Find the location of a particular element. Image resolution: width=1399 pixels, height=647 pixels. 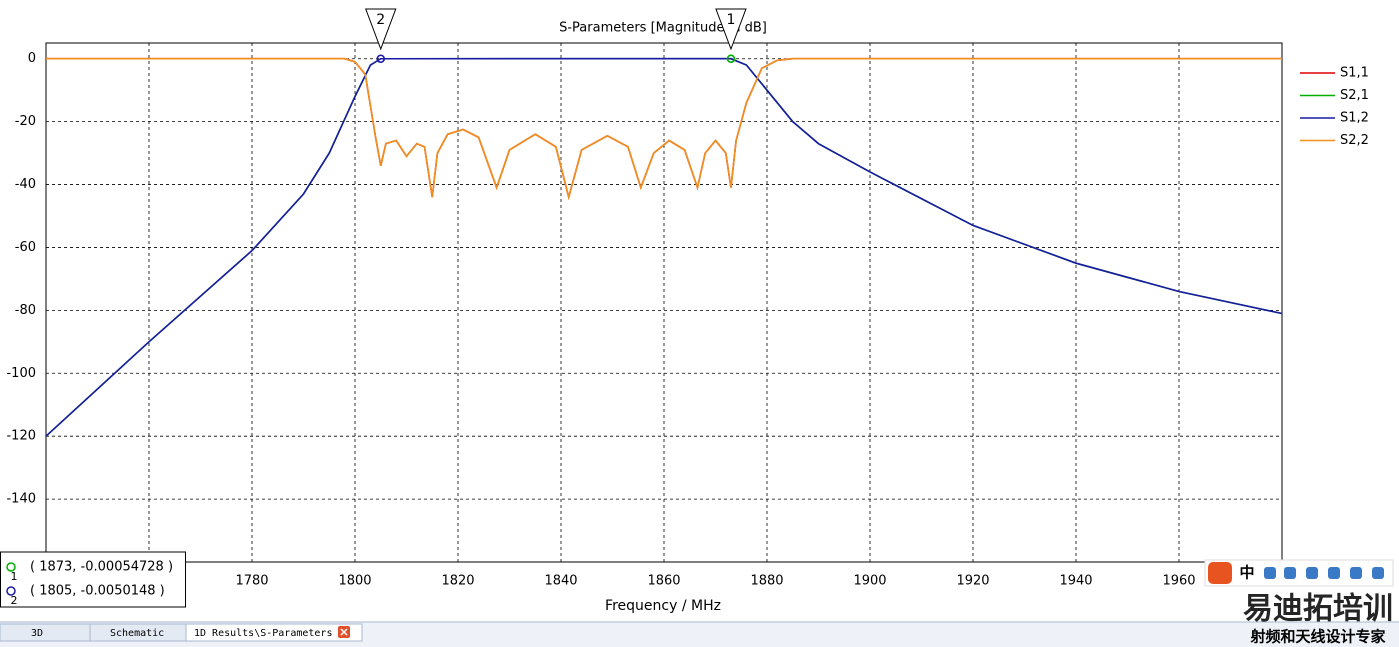

marker-icon-label: 1 is located at coordinates (14, 576).